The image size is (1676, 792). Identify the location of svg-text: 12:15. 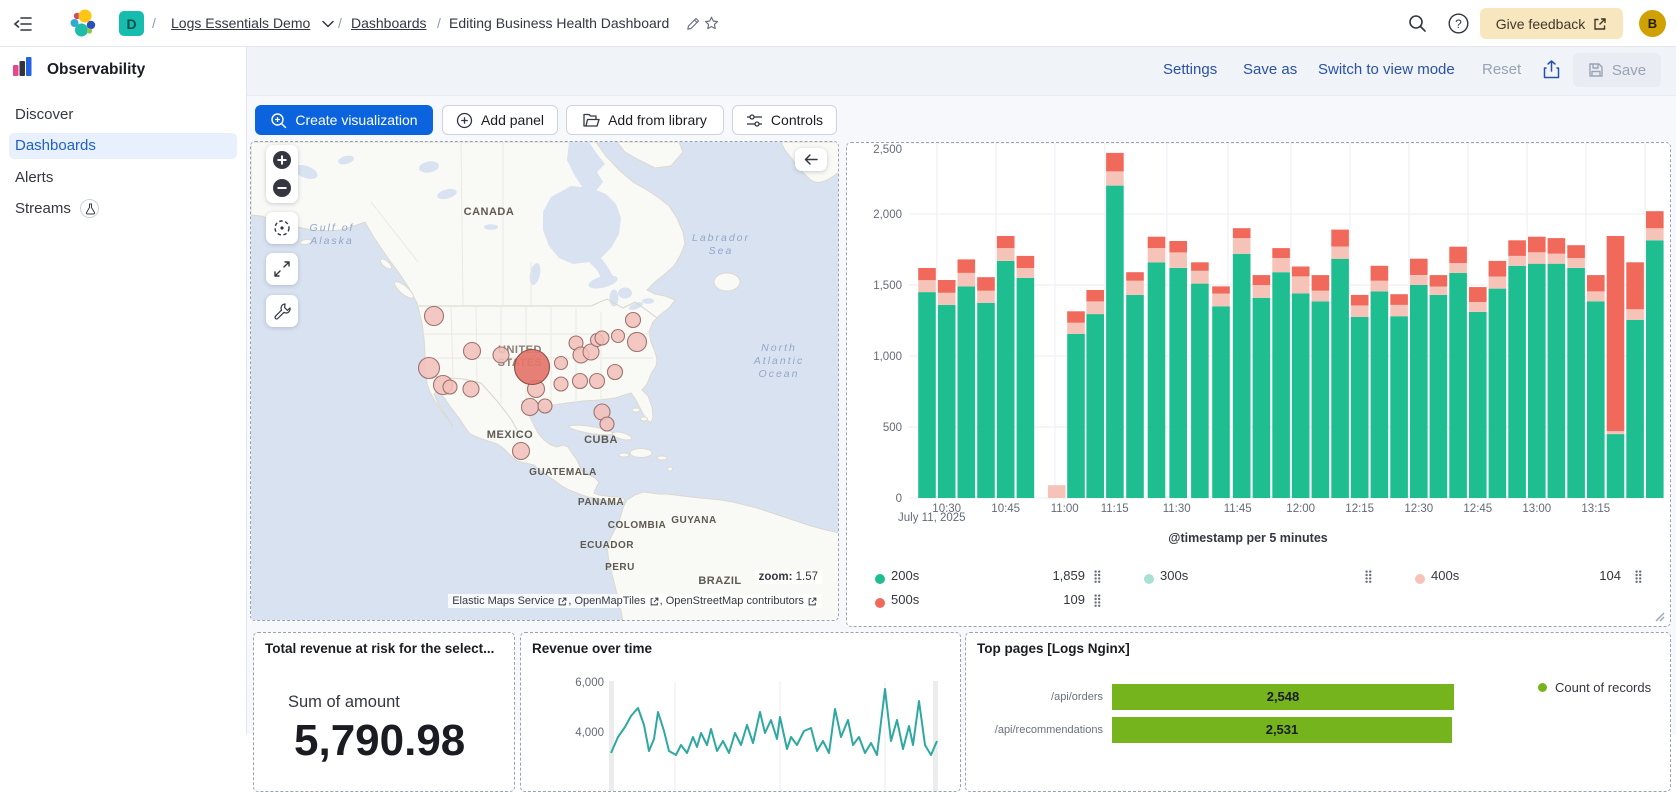
(1359, 509).